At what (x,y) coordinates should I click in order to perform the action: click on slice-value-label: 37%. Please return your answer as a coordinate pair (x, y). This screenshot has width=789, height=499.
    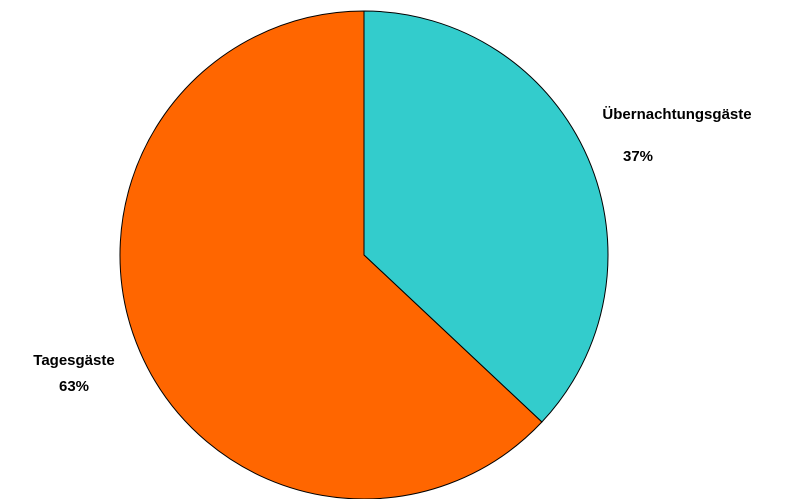
    Looking at the image, I should click on (638, 156).